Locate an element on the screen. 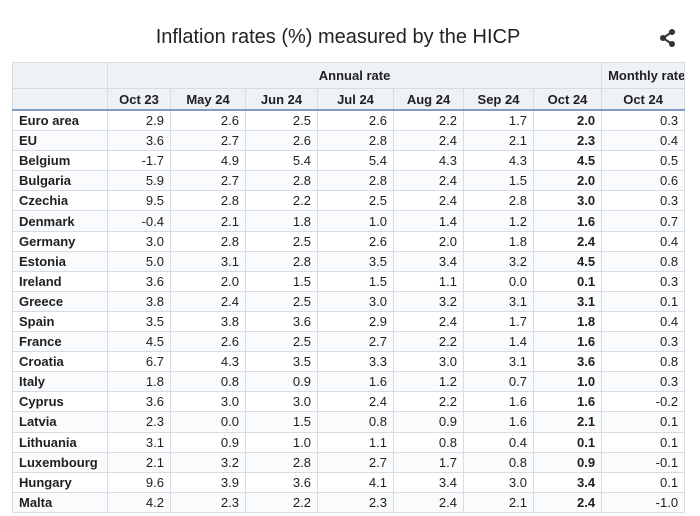 The width and height of the screenshot is (700, 516). cell: 6.7 is located at coordinates (139, 362).